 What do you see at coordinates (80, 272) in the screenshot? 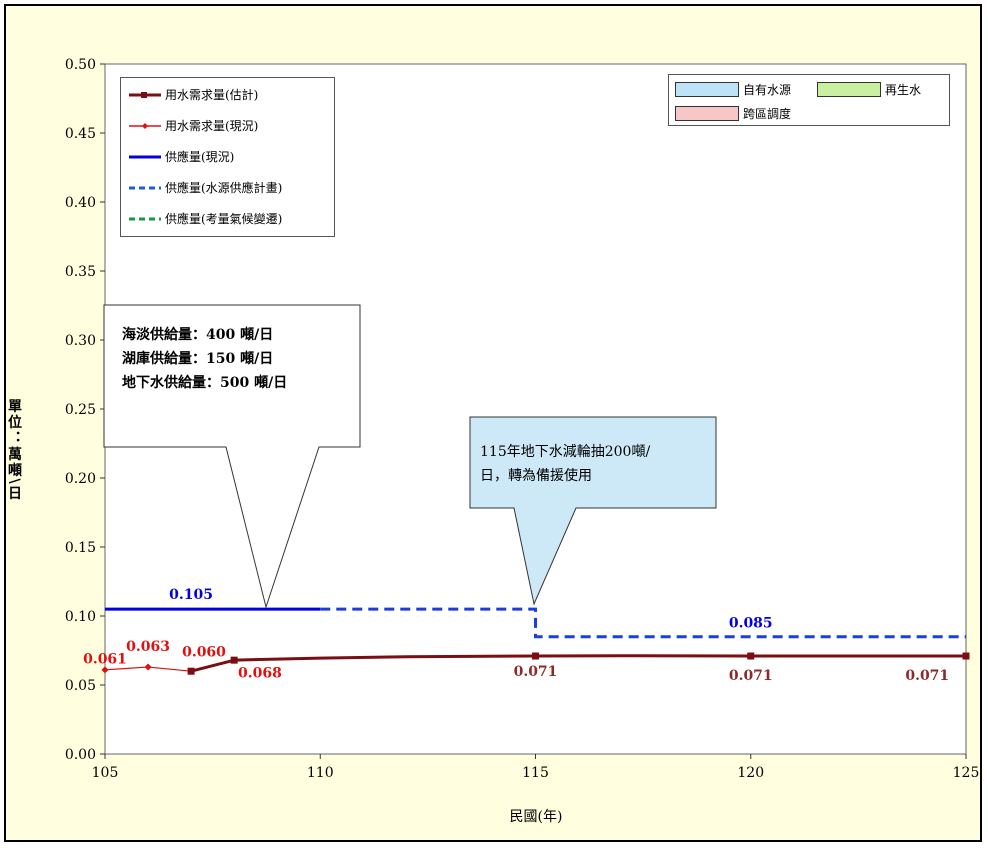
I see `y-tick-label: 0.35` at bounding box center [80, 272].